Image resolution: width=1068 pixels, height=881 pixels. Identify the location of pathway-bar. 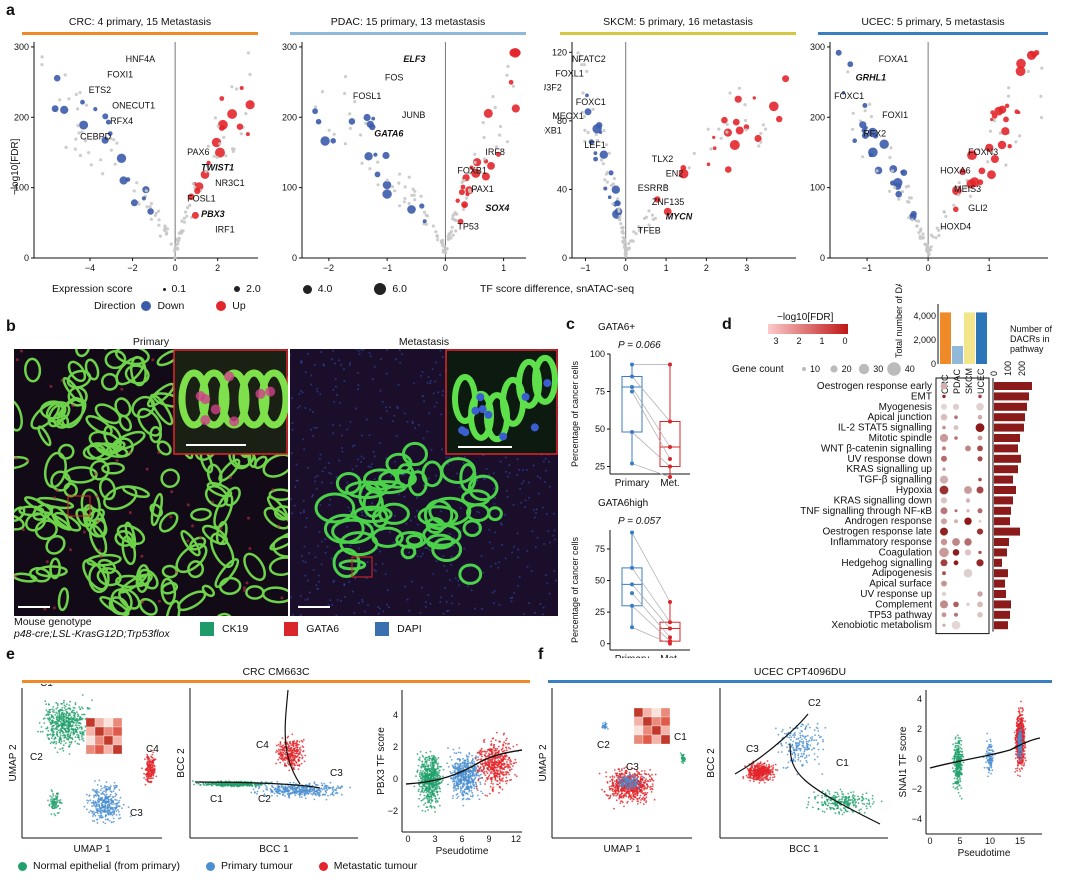
(1013, 386).